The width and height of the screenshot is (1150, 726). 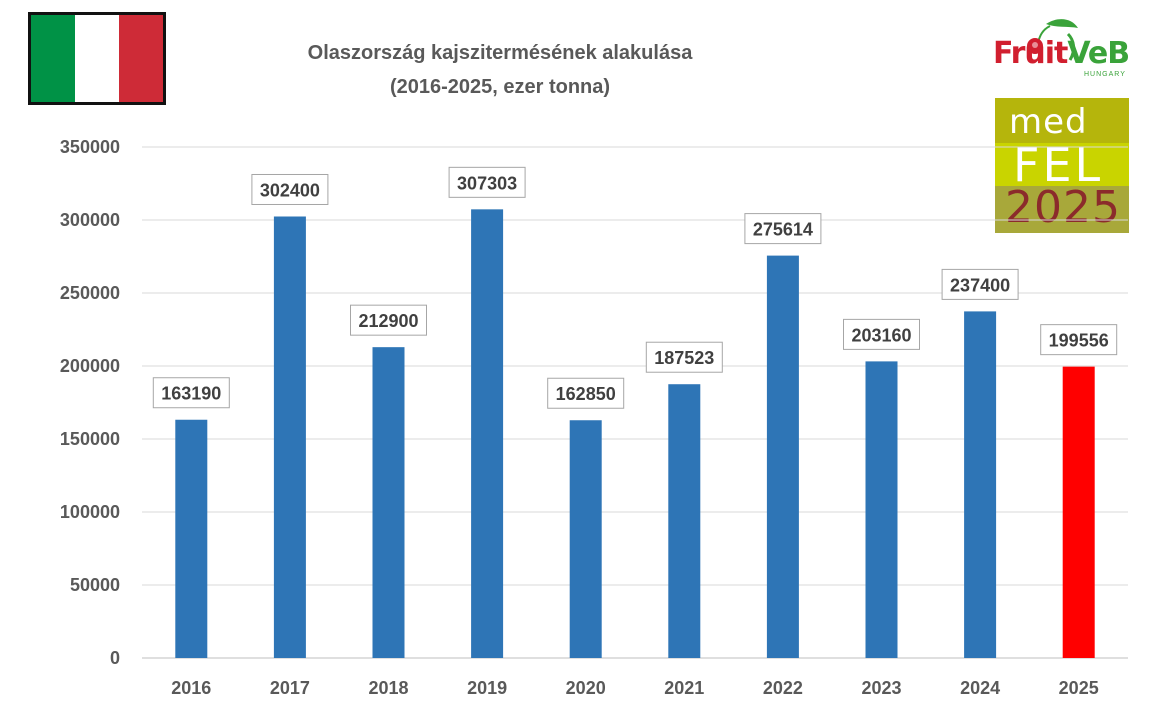 What do you see at coordinates (1079, 688) in the screenshot?
I see `x-tick-label: 2025` at bounding box center [1079, 688].